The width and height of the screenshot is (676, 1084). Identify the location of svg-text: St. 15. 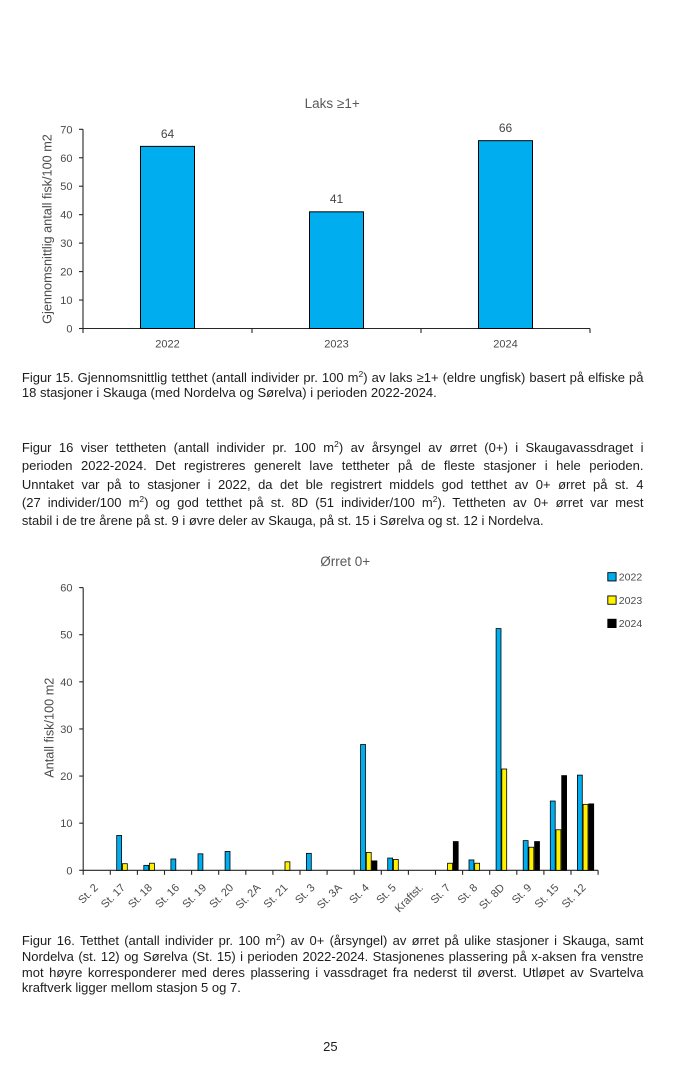
(547, 896).